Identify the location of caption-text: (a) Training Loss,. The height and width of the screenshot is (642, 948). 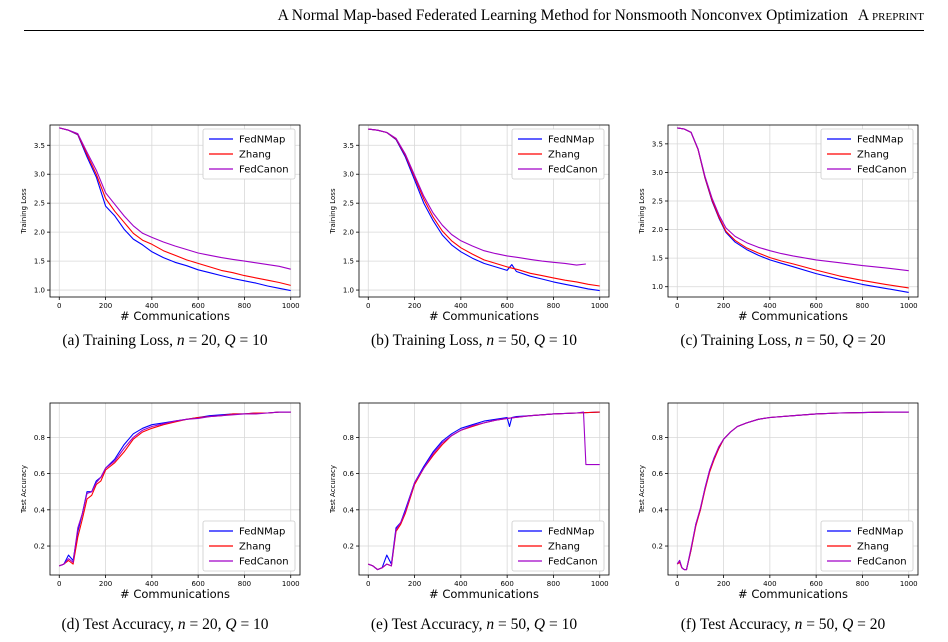
(119, 340).